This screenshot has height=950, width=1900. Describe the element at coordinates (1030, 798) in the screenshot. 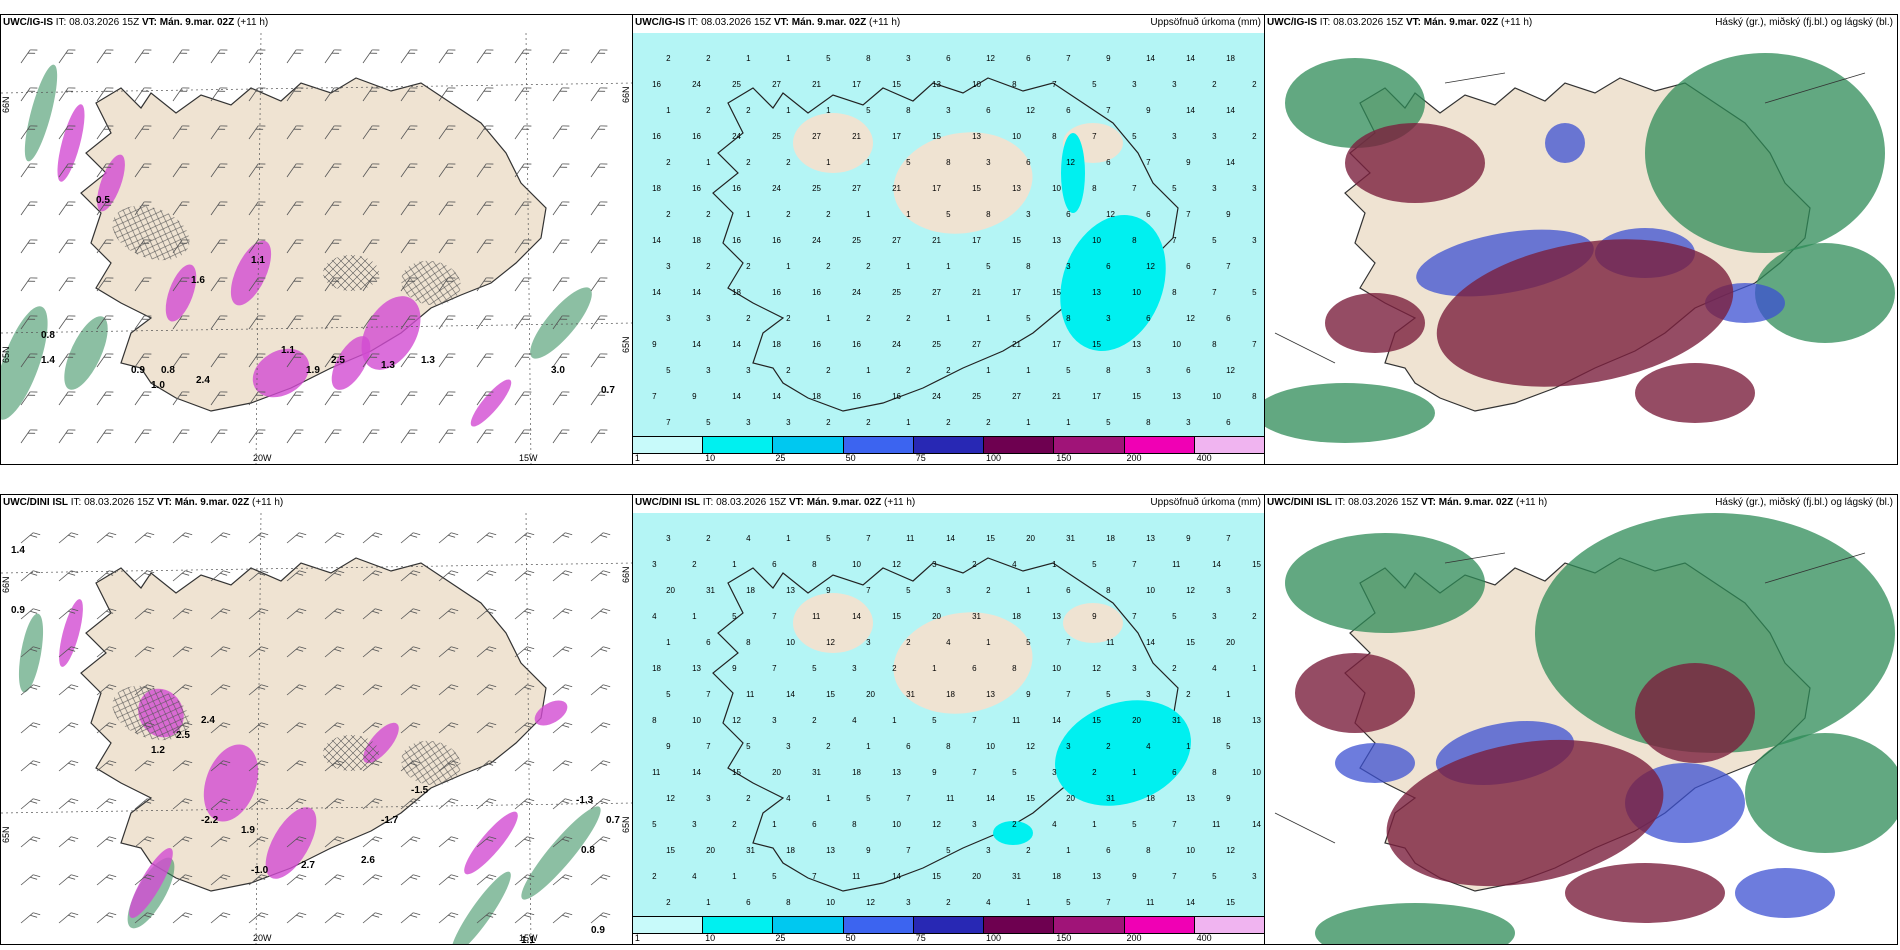

I see `precip-value: 15` at that location.